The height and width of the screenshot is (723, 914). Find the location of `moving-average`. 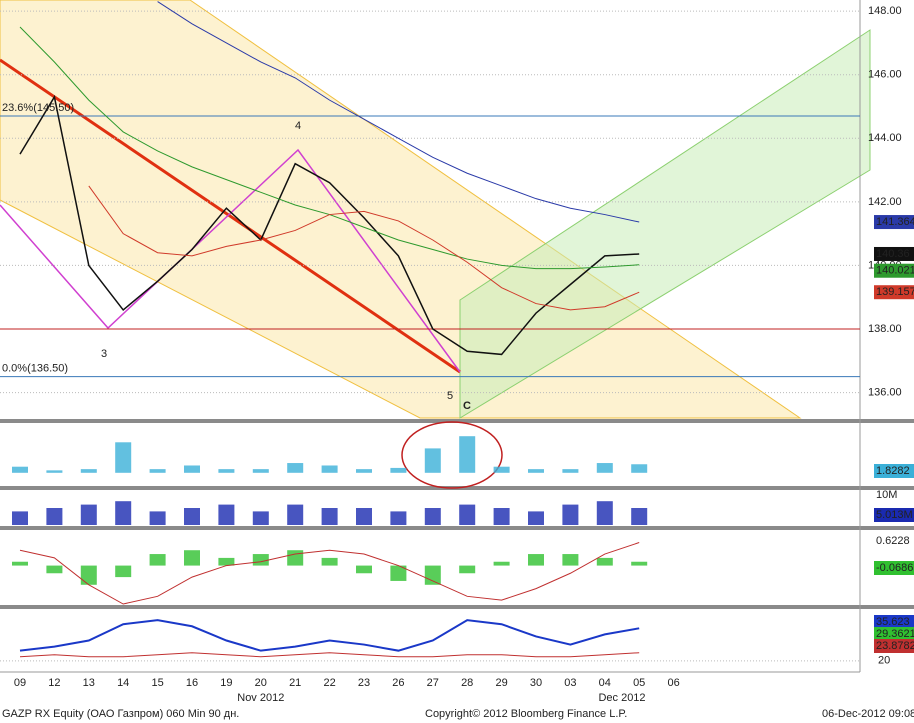

moving-average is located at coordinates (364, 248).